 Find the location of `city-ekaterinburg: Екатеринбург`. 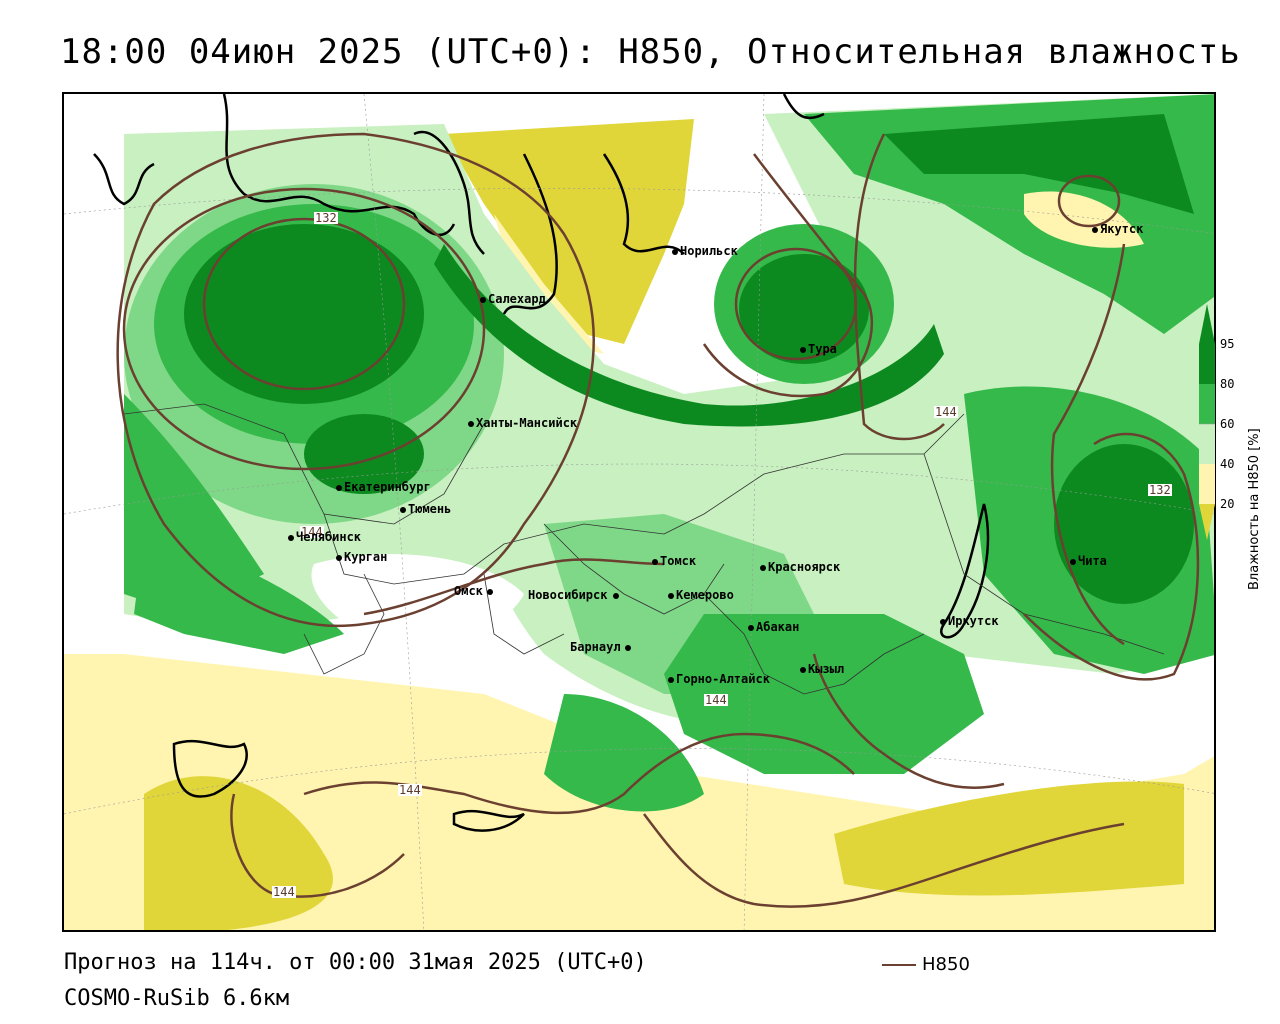

city-ekaterinburg: Екатеринбург is located at coordinates (383, 487).